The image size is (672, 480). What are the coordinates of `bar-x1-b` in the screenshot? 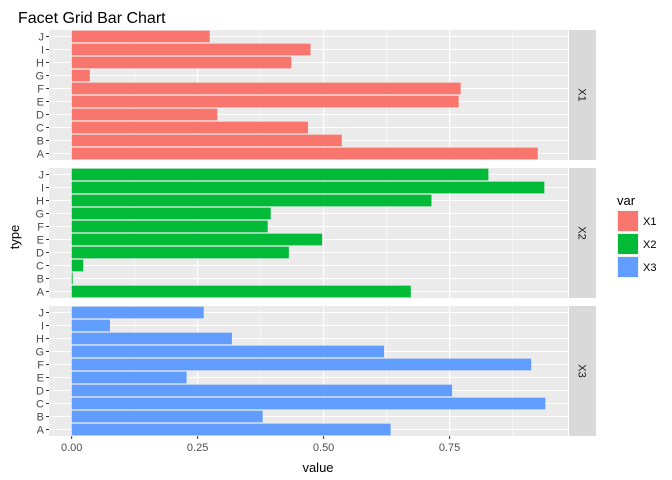 It's located at (206, 140).